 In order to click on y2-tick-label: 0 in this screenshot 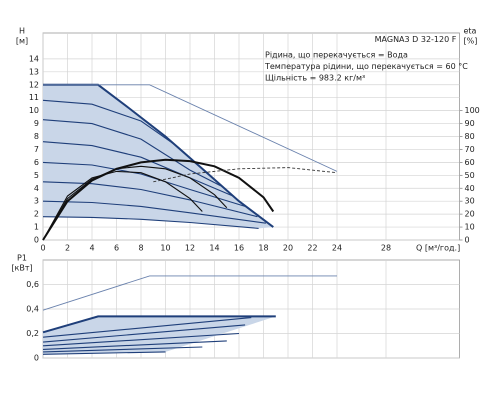, I will do `click(467, 240)`.